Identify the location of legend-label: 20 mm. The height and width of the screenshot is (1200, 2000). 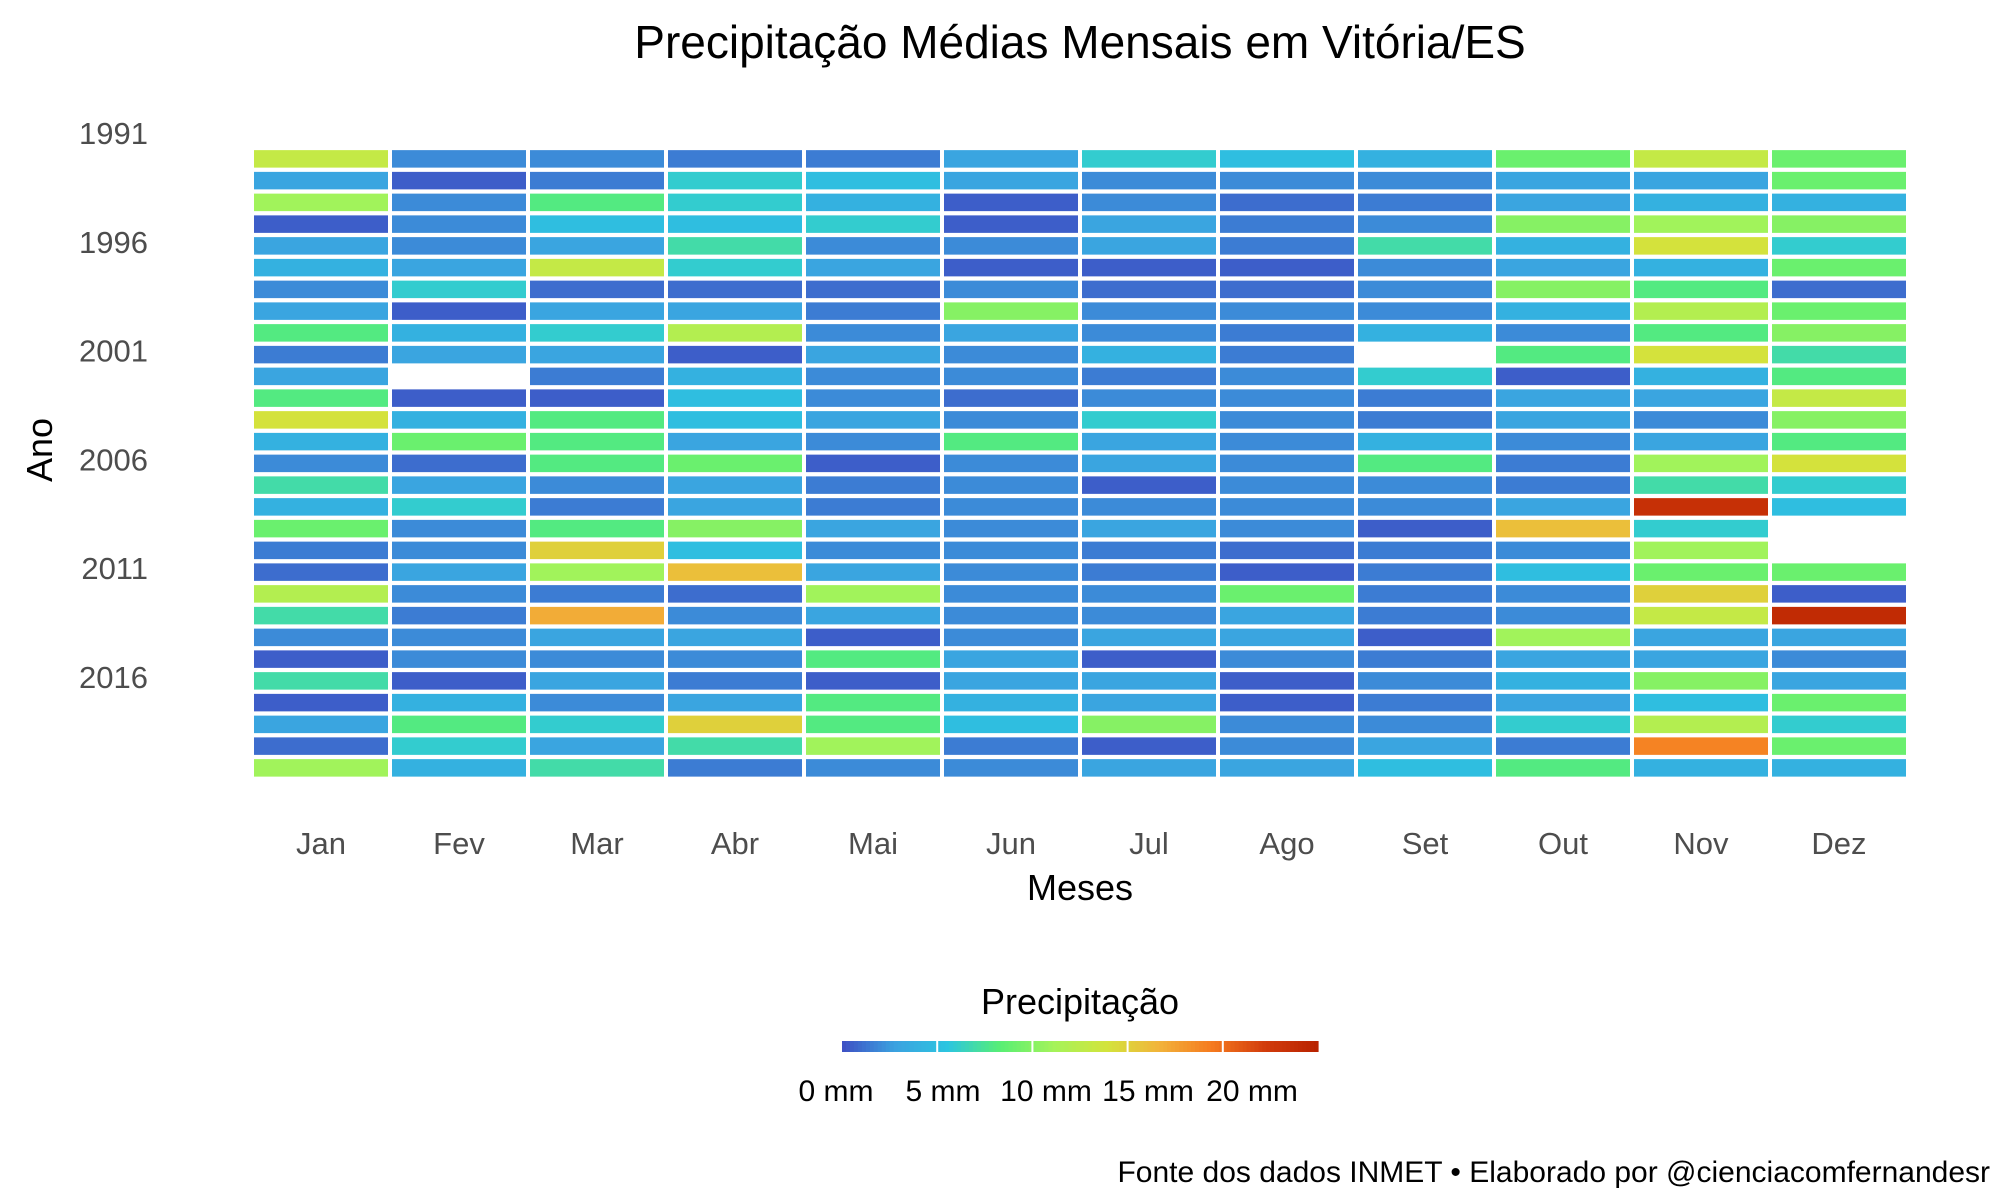
(1252, 1091).